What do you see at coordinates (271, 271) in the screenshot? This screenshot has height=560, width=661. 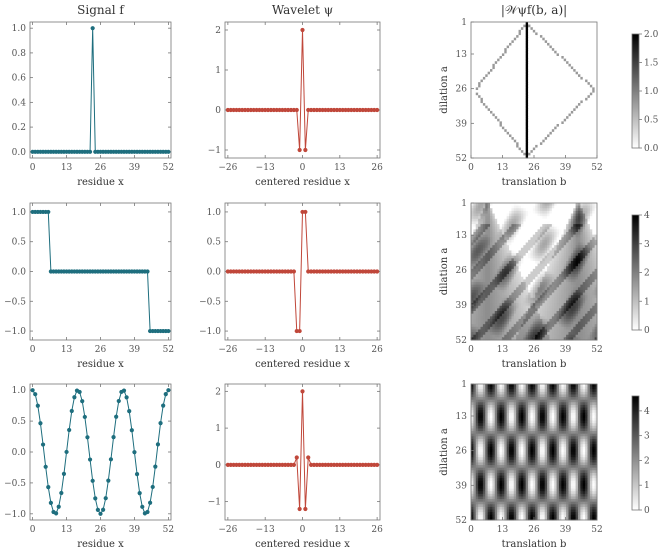 I see `wavelet-2-point` at bounding box center [271, 271].